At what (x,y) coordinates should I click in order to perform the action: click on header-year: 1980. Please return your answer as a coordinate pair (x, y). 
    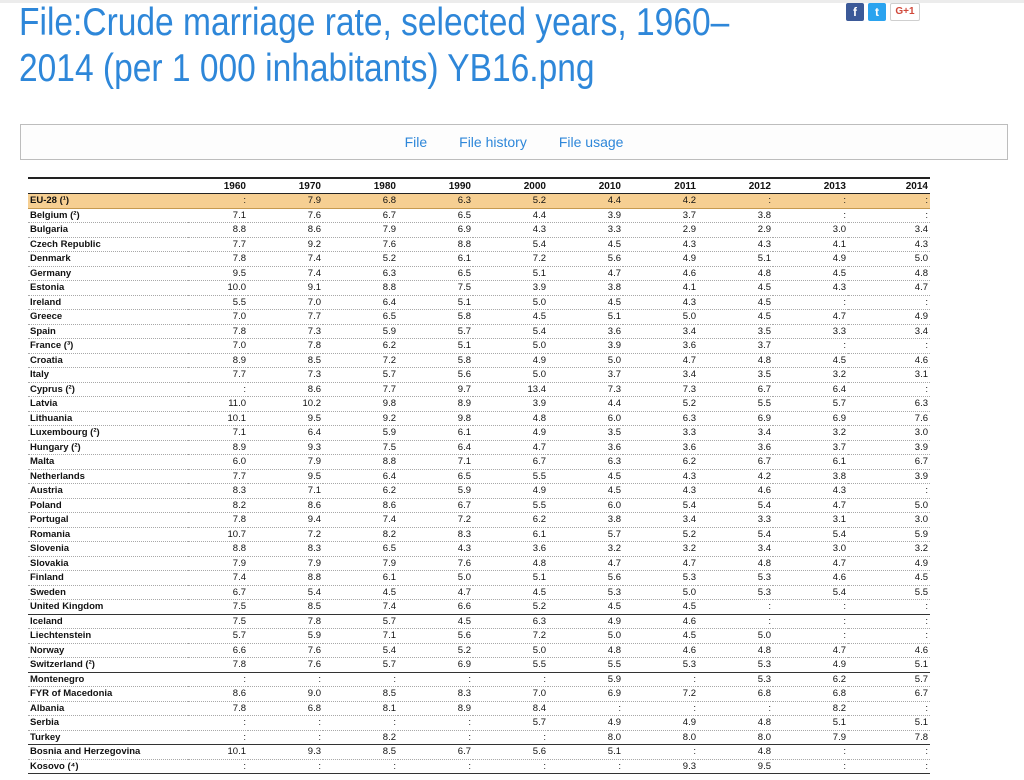
    Looking at the image, I should click on (360, 185).